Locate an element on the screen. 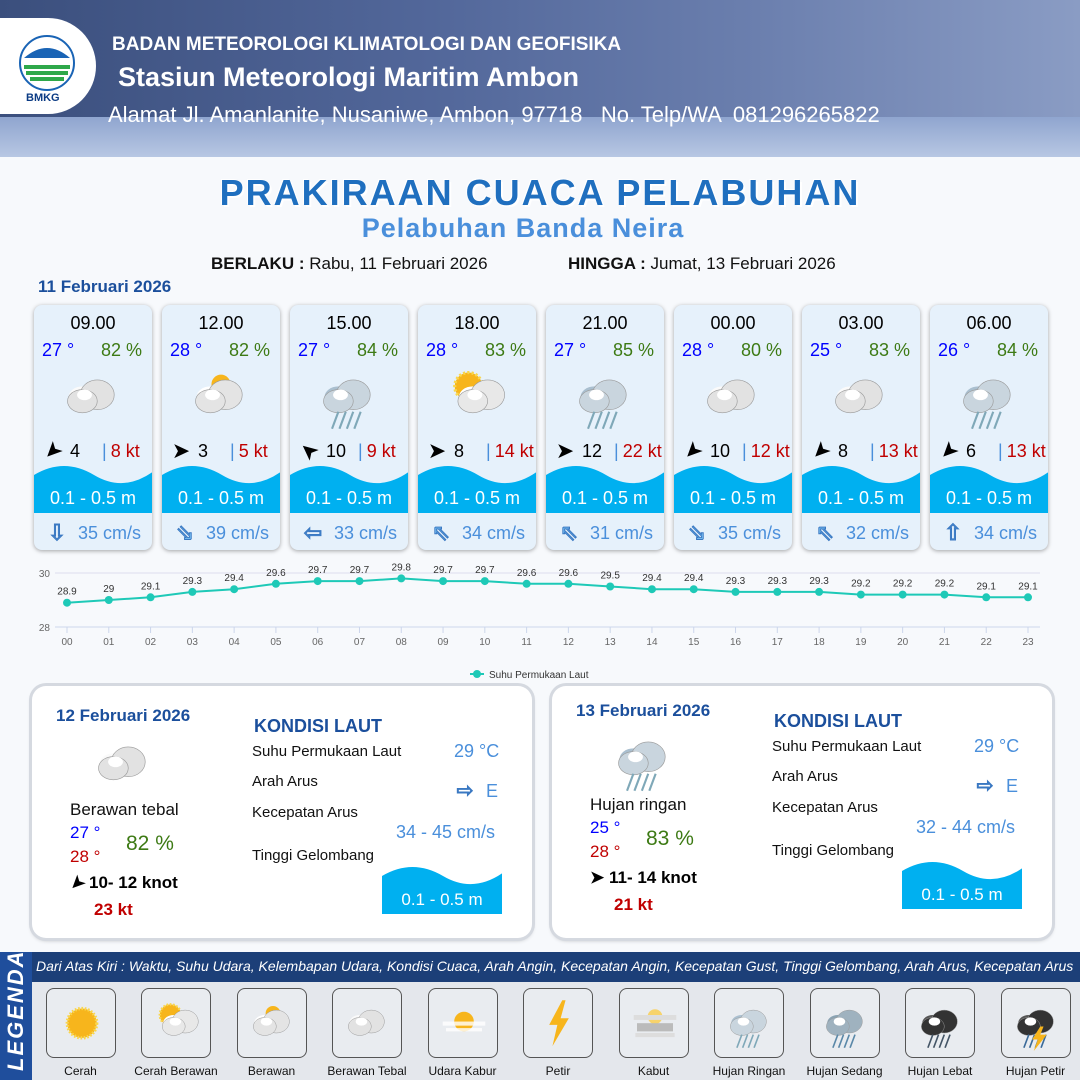  gust-speed: 21 kt is located at coordinates (633, 904).